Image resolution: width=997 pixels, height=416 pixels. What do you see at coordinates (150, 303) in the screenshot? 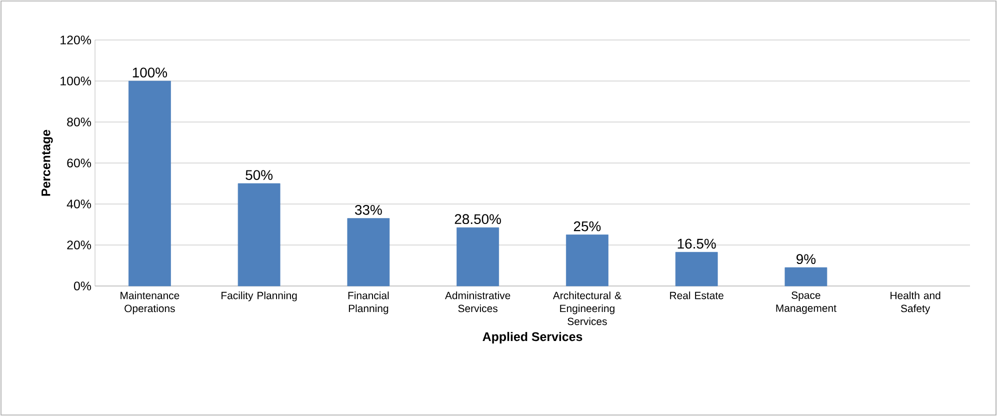
I see `x-tick-label: Maintenance Operations` at bounding box center [150, 303].